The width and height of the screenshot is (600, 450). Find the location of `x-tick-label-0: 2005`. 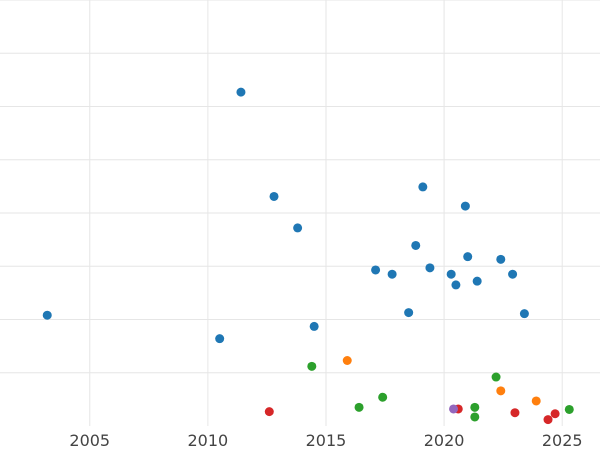

x-tick-label-0: 2005 is located at coordinates (89, 440).